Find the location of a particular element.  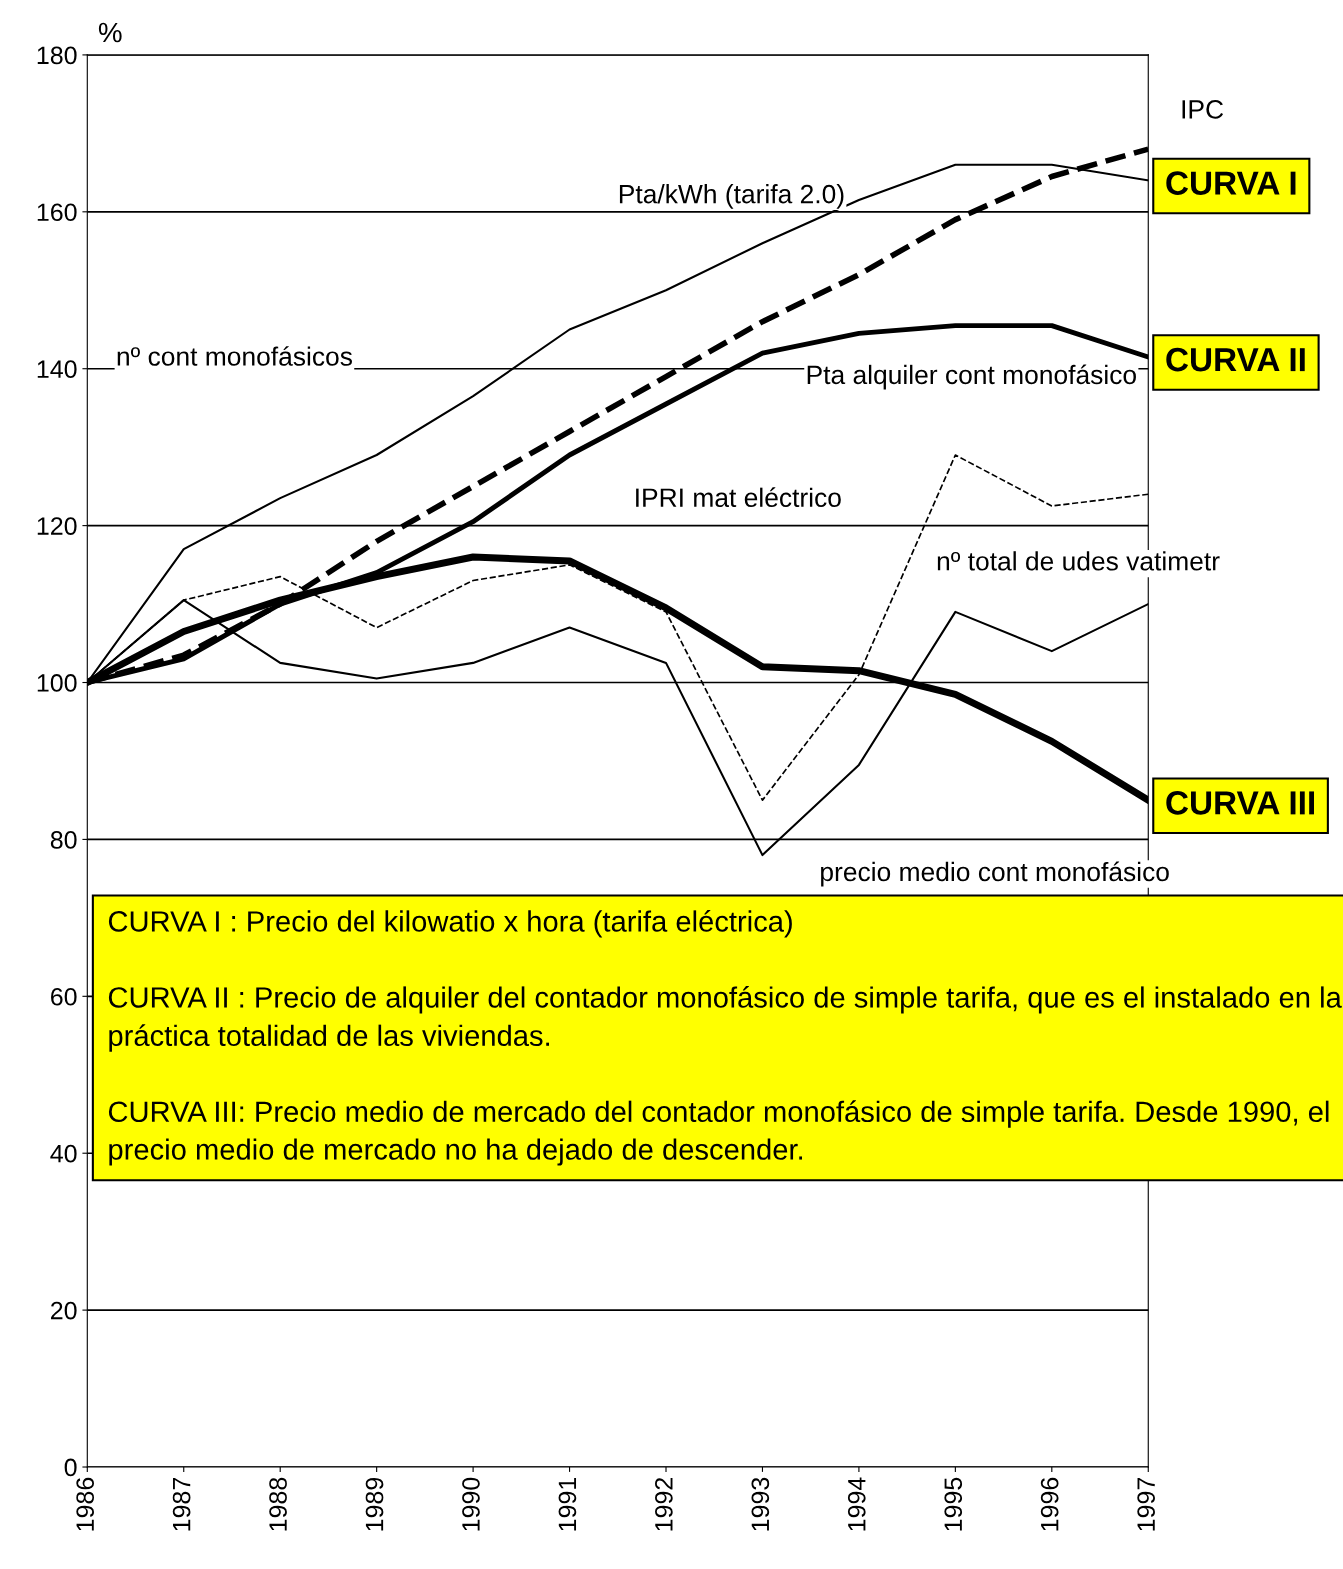

annotation: CURVA I : Precio del kilowatio x hora (tarifa eléctrica) is located at coordinates (450, 924).